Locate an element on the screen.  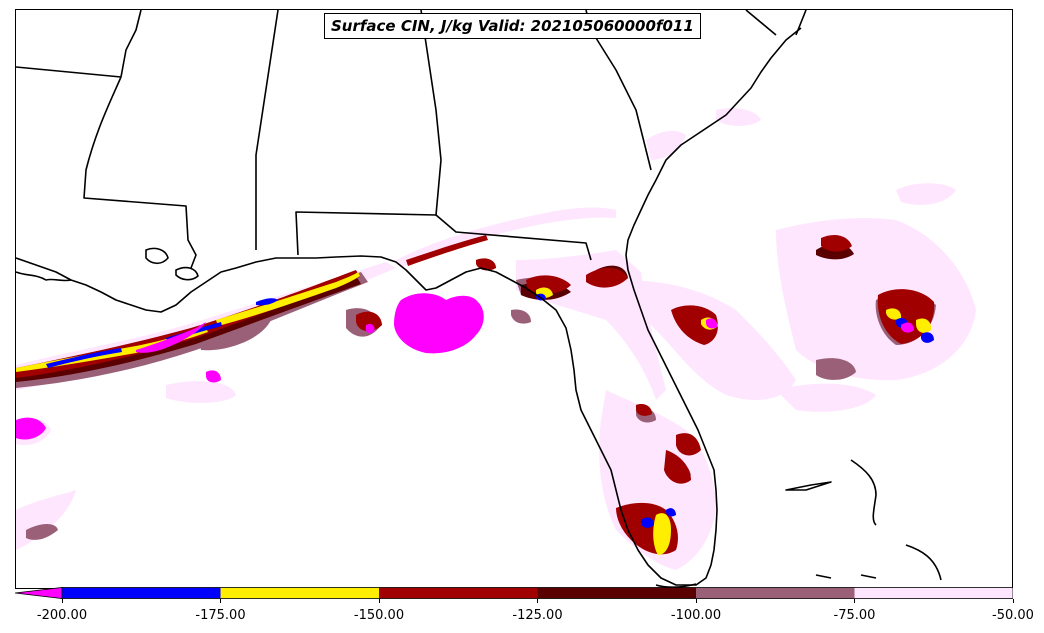
colorbar-extend-triangle is located at coordinates (39, 593).